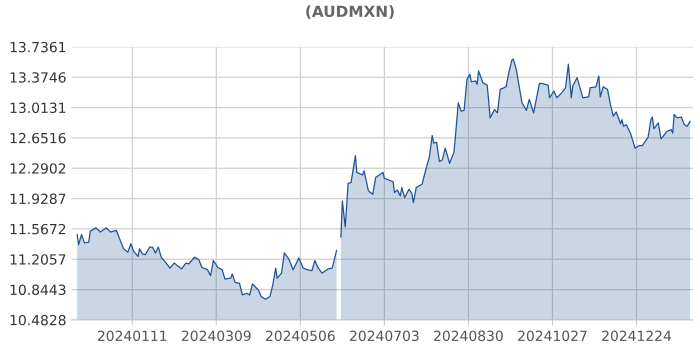 This screenshot has height=350, width=700. Describe the element at coordinates (38, 199) in the screenshot. I see `y-tick-label: 11.9287` at that location.